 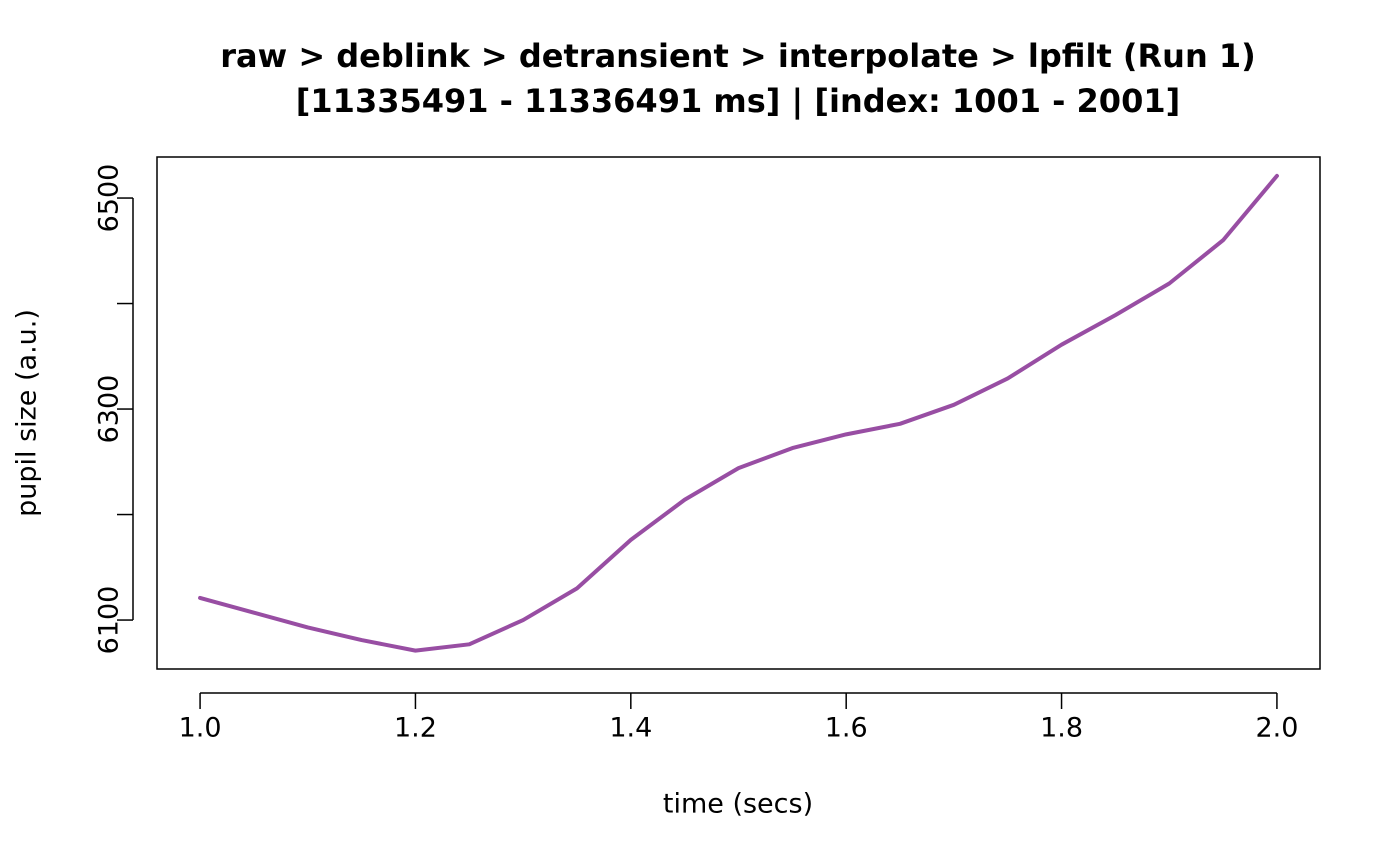 What do you see at coordinates (27, 413) in the screenshot?
I see `y-axis-label: pupil size (a.u.)` at bounding box center [27, 413].